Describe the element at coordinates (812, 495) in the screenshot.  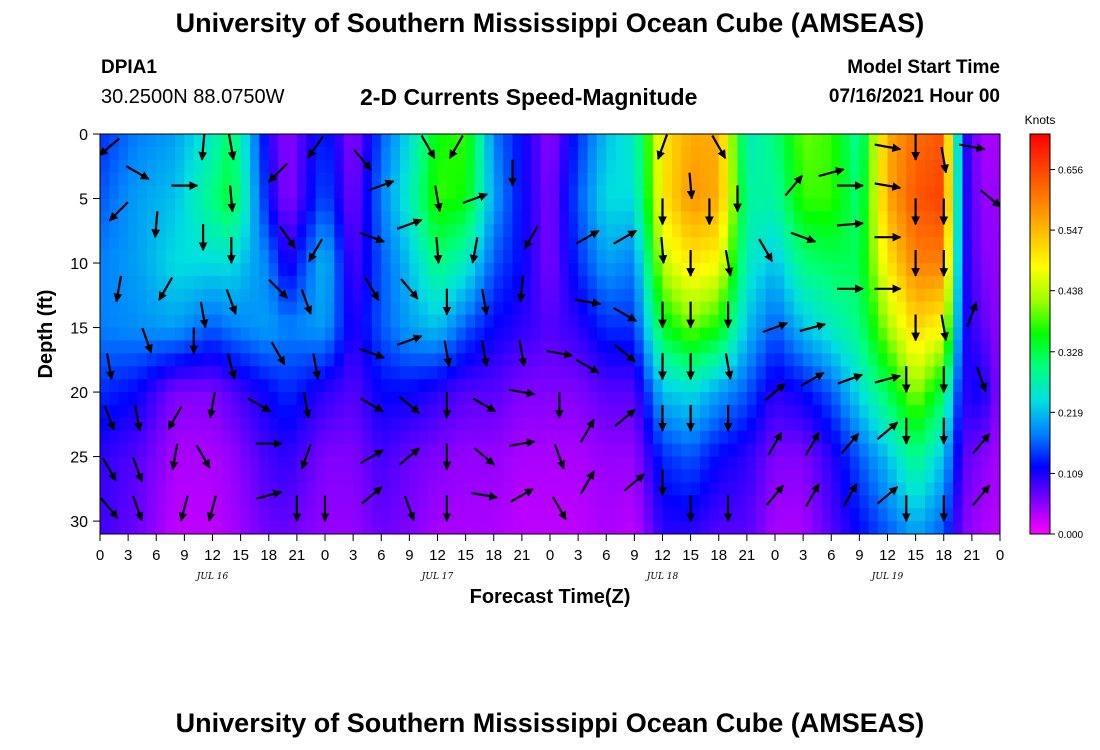
I see `current-vector` at that location.